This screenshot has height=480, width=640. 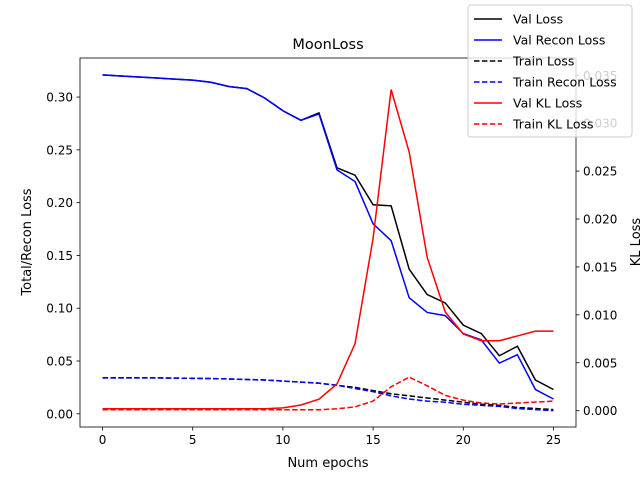 What do you see at coordinates (59, 414) in the screenshot?
I see `y-tick-label: 0.00` at bounding box center [59, 414].